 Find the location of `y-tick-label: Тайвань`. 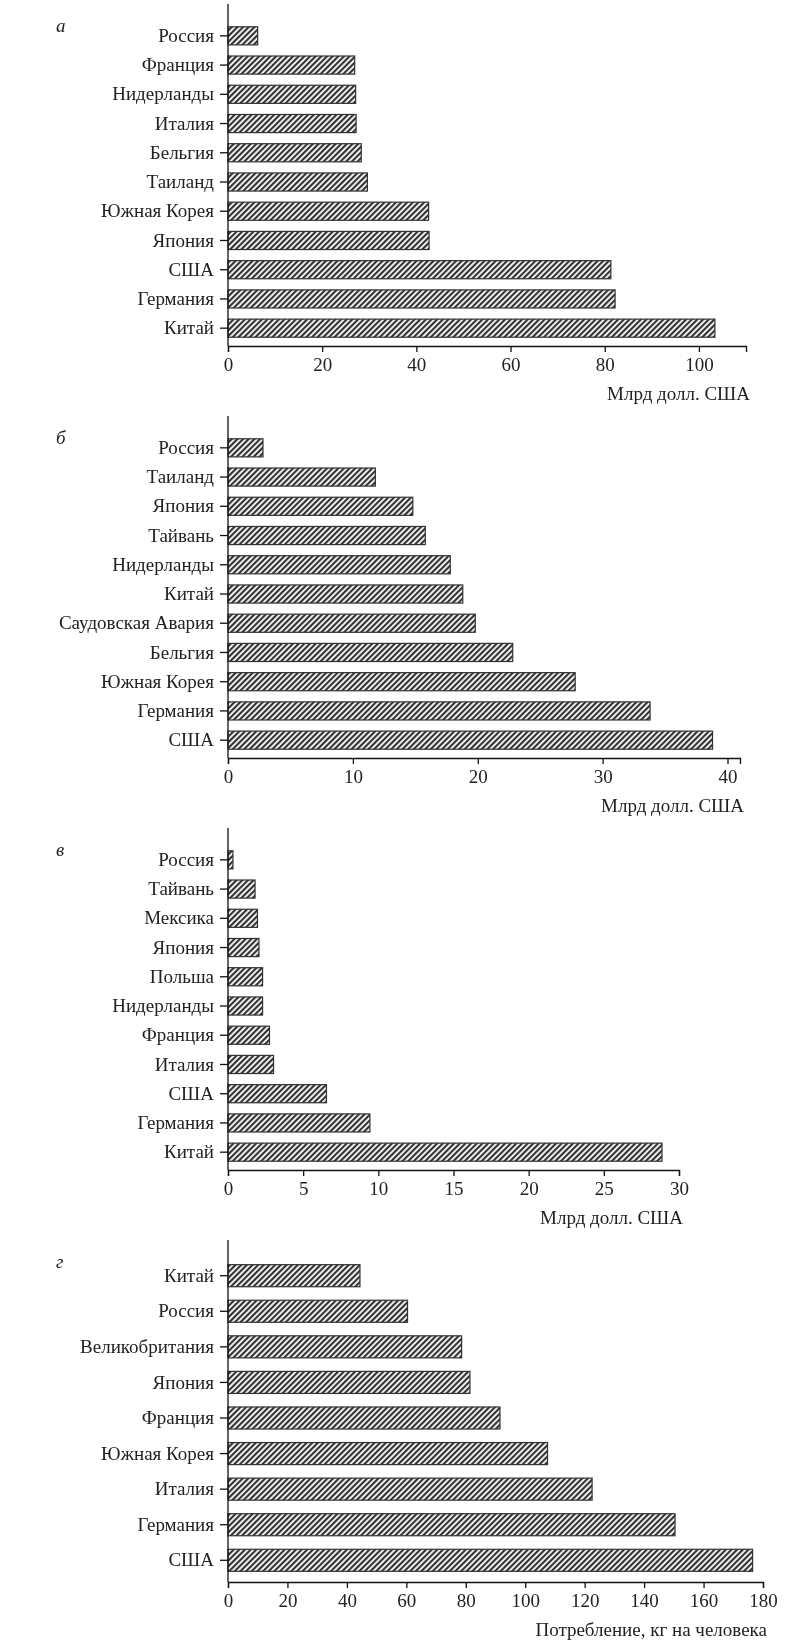

y-tick-label: Тайвань is located at coordinates (181, 889).